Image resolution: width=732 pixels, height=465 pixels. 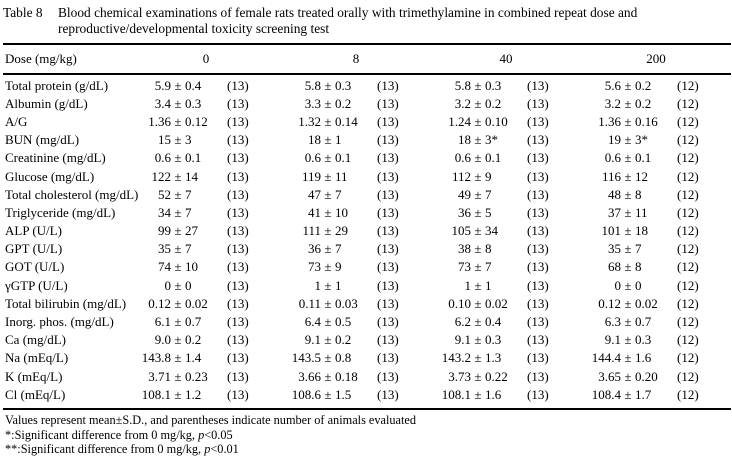 What do you see at coordinates (156, 358) in the screenshot?
I see `mean-value: 143.8` at bounding box center [156, 358].